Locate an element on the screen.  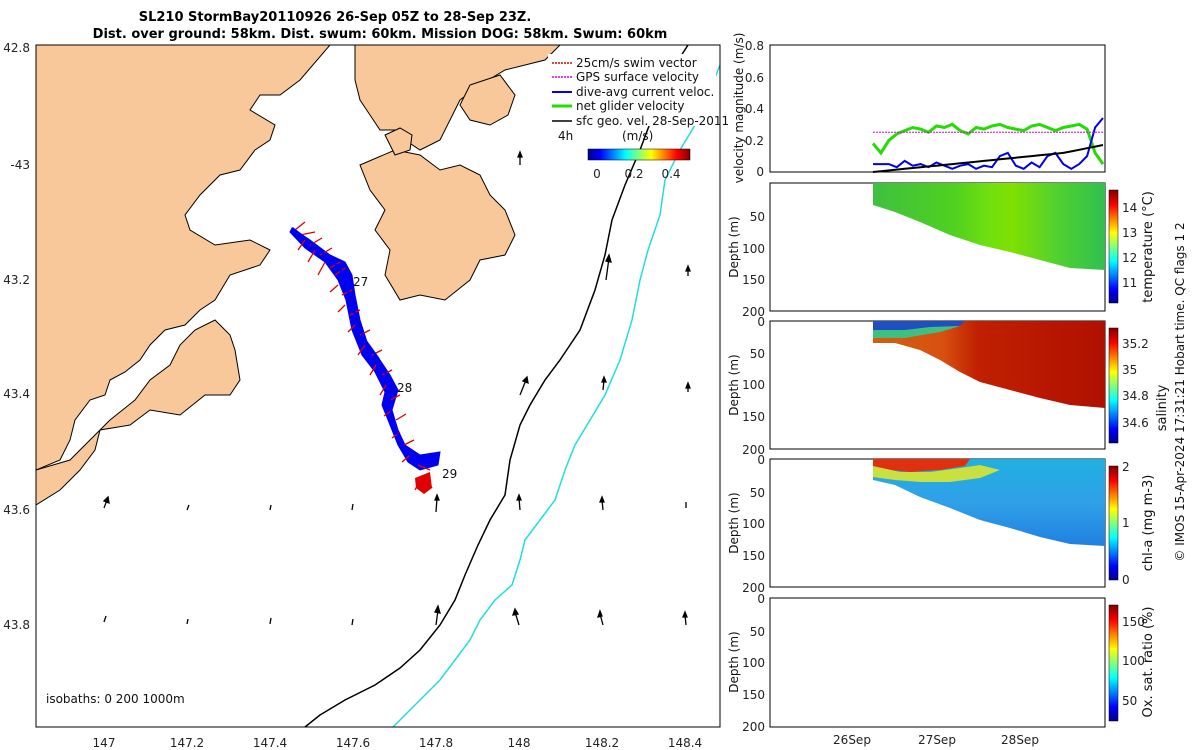
vel-ytick: 0.2 is located at coordinates (754, 141).